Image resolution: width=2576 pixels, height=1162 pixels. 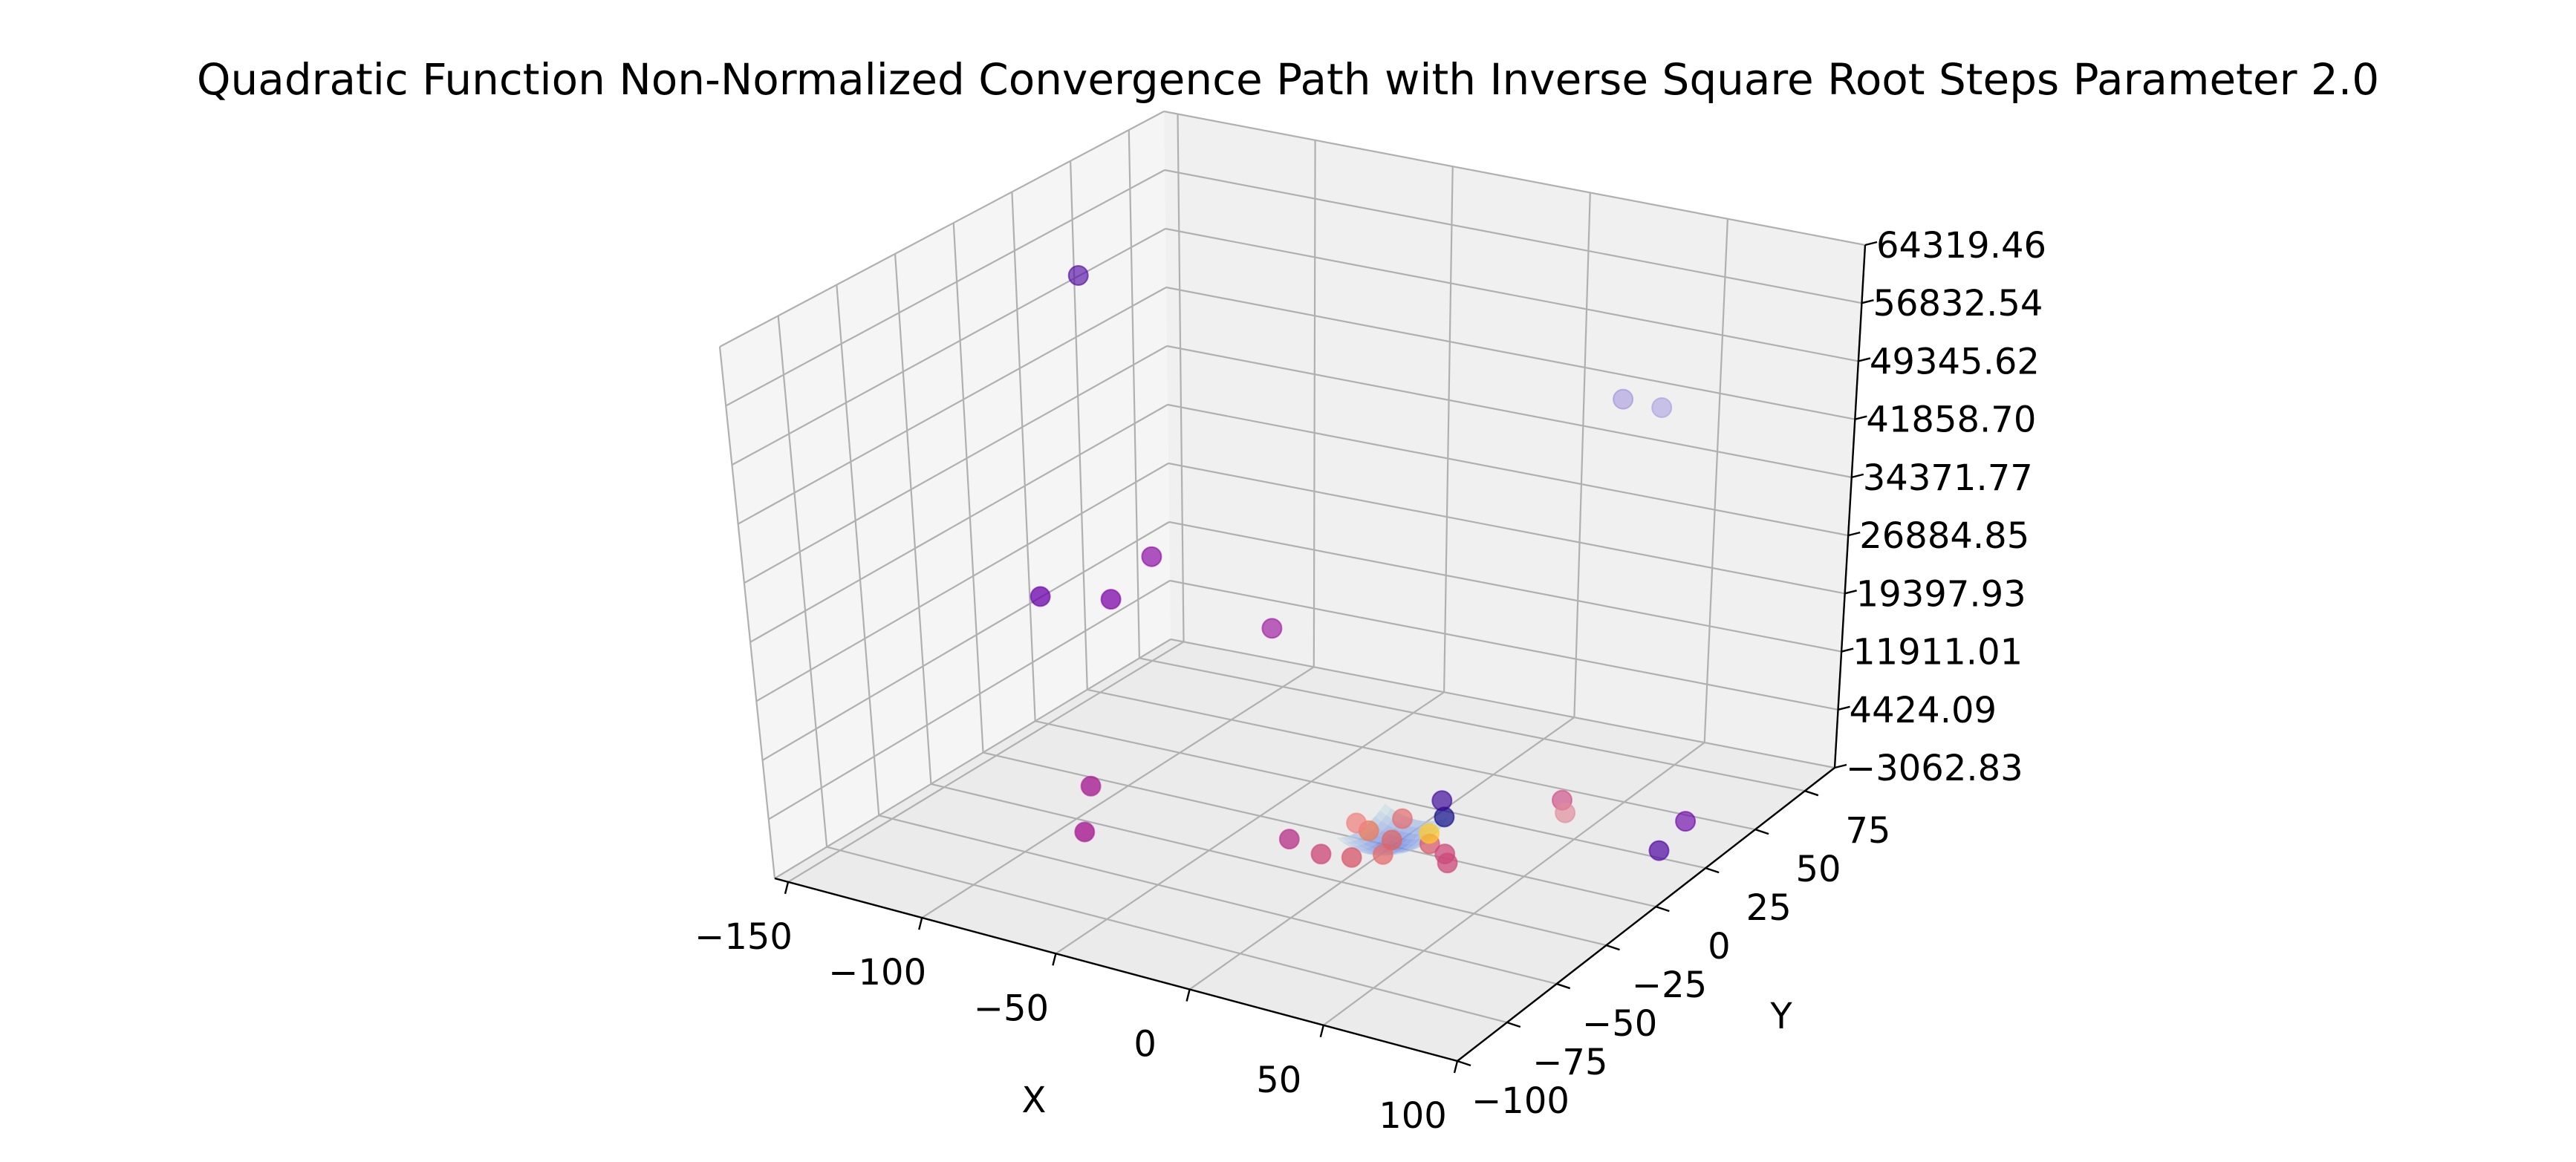 I want to click on z-tick-label: 49345.62, so click(x=1955, y=361).